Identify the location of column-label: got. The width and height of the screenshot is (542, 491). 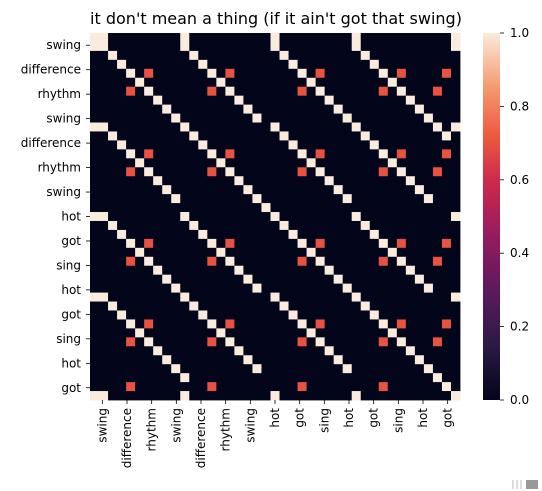
(300, 418).